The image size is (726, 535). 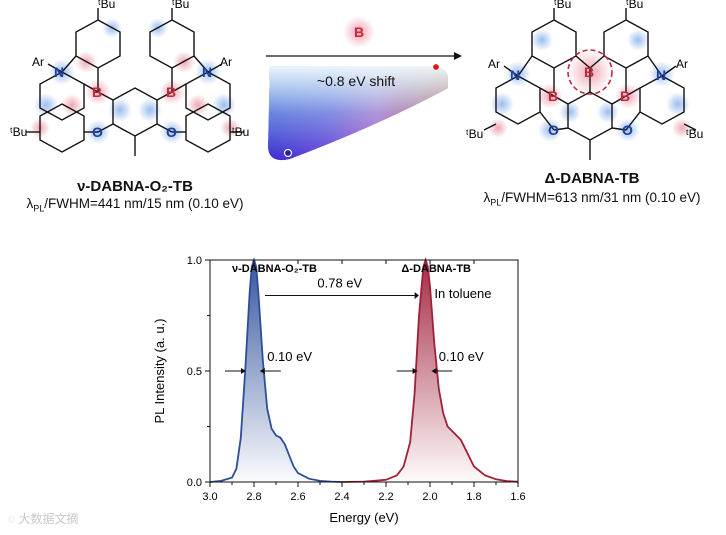 I want to click on orbital-glows, so click(x=135, y=81).